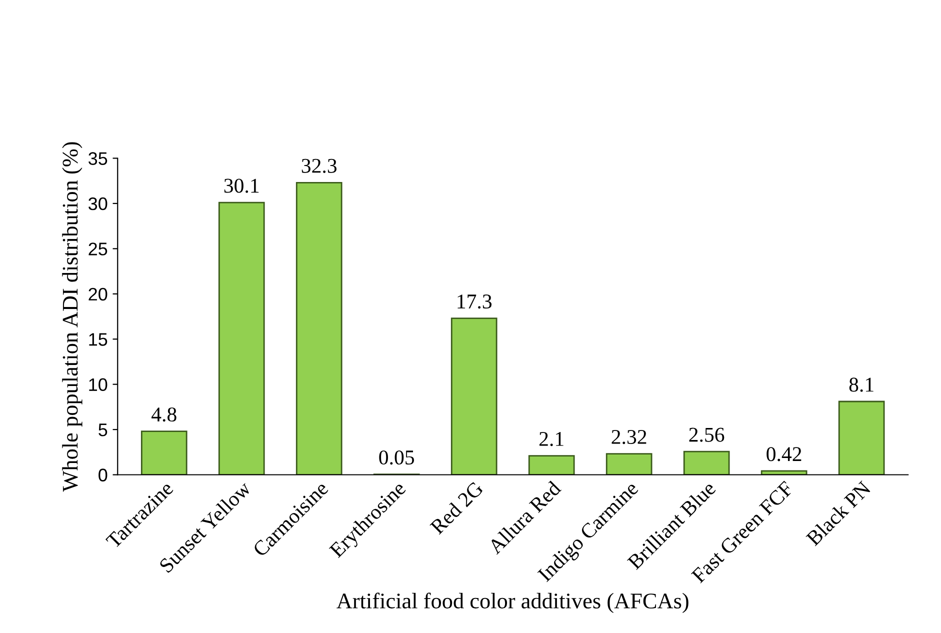 The width and height of the screenshot is (941, 633). Describe the element at coordinates (241, 185) in the screenshot. I see `data-label: 30.1` at that location.